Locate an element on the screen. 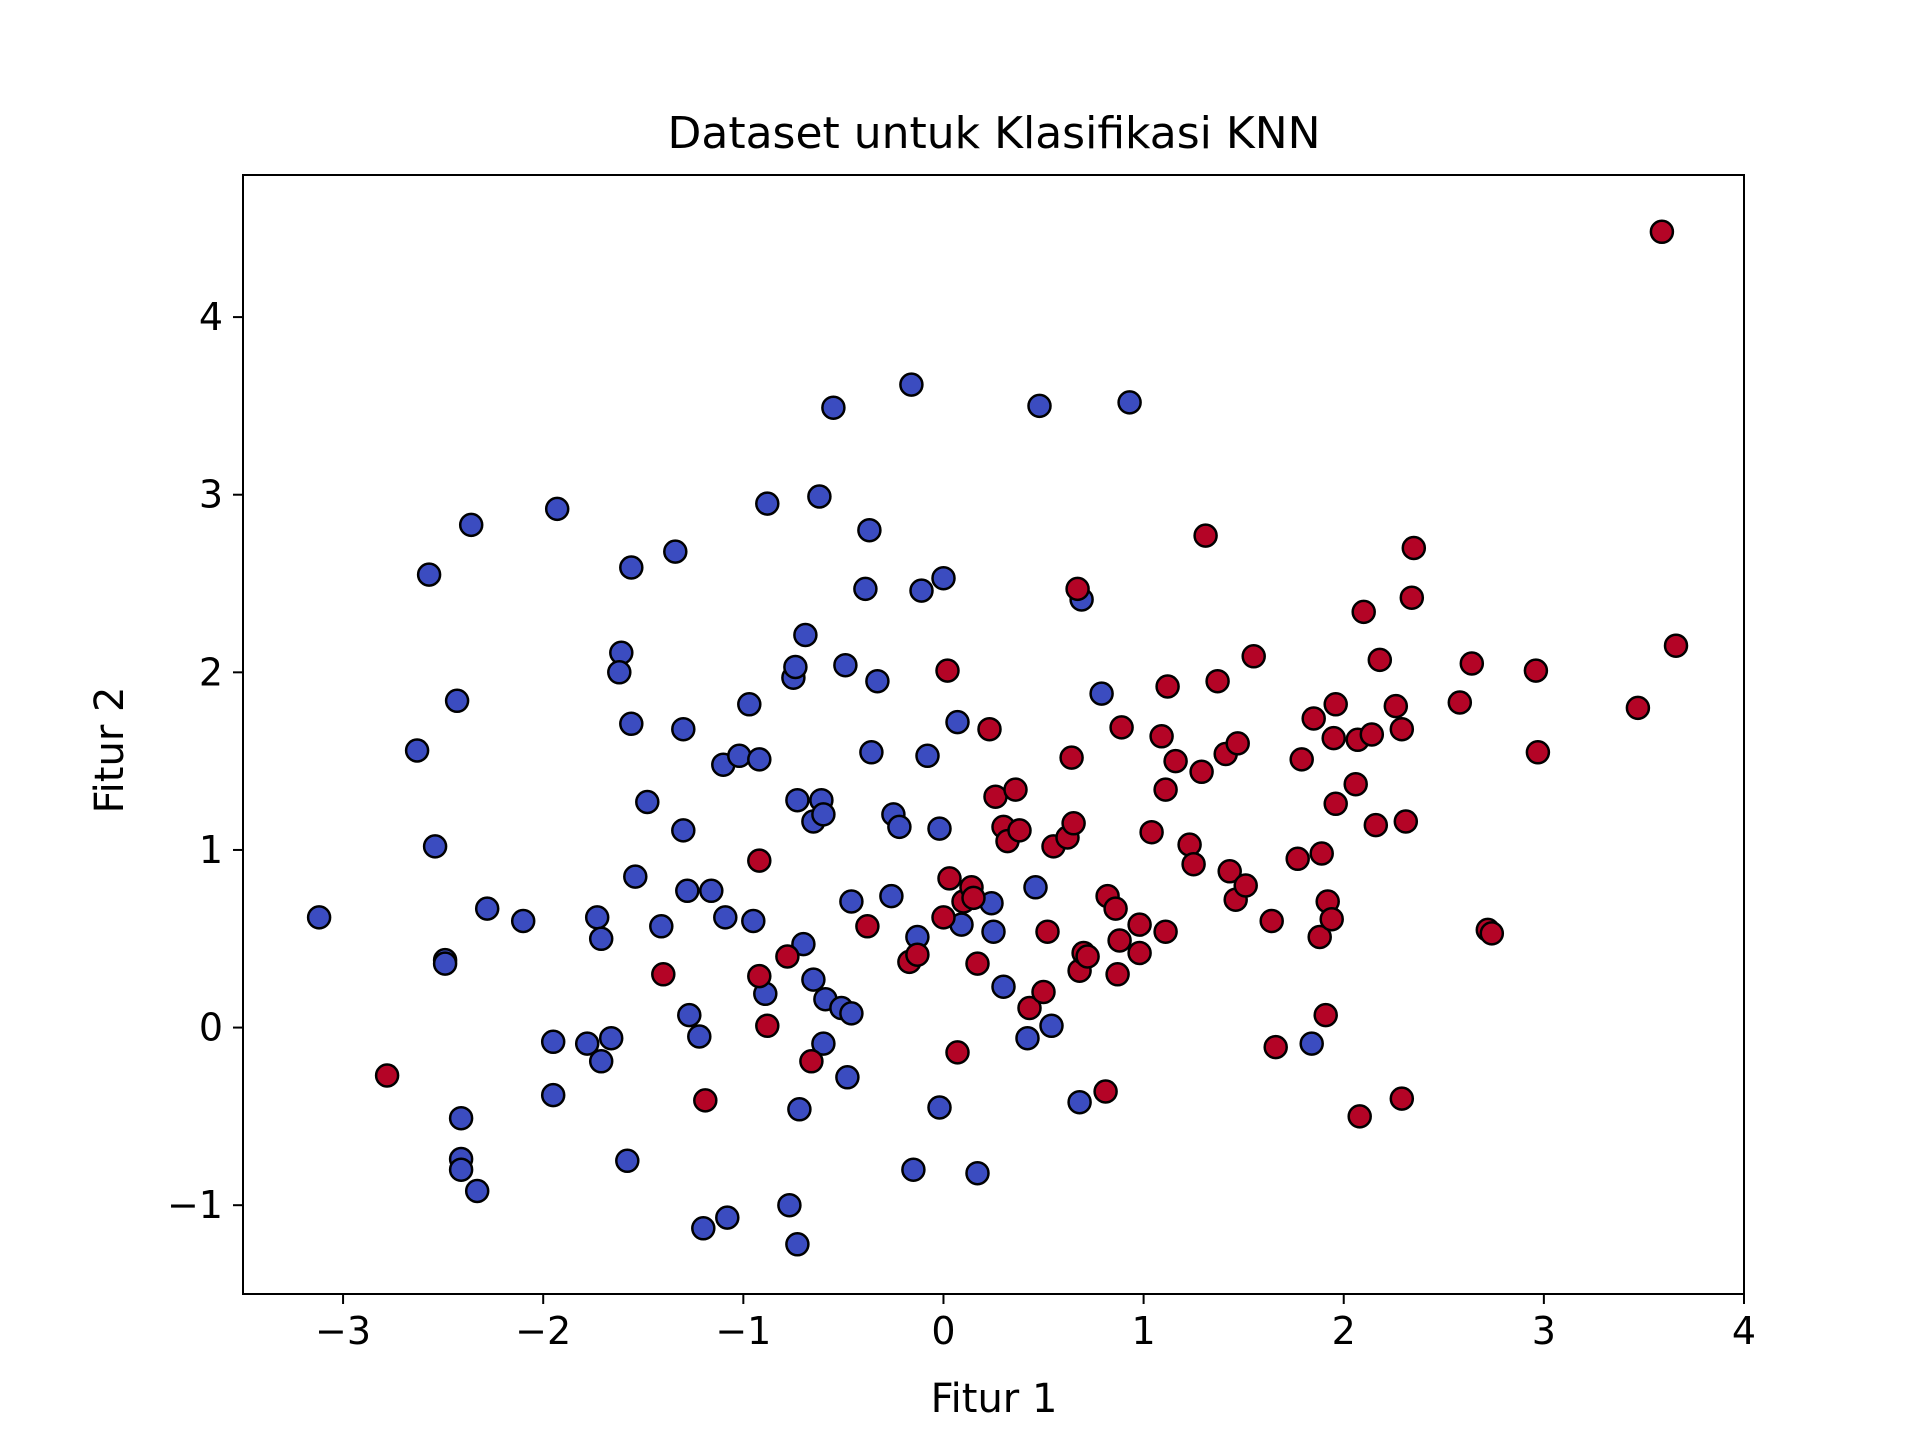 This screenshot has width=1920, height=1440. x-tick-label: 2 is located at coordinates (1344, 1331).